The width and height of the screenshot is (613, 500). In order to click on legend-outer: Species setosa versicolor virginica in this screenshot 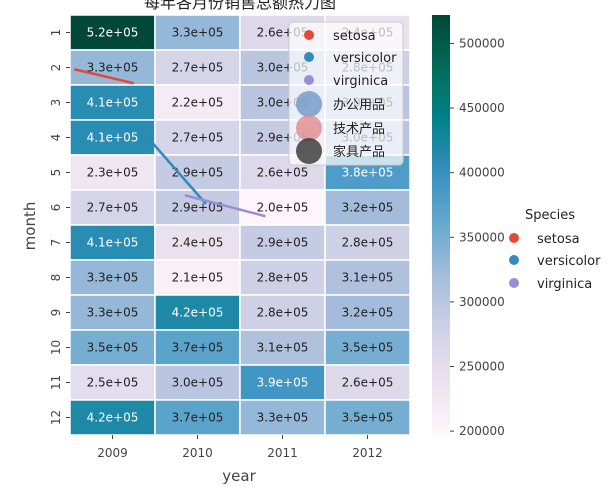, I will do `click(555, 250)`.